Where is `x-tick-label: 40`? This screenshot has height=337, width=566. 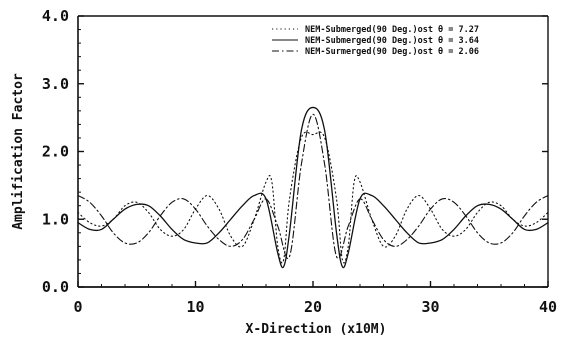 x-tick-label: 40 is located at coordinates (548, 307).